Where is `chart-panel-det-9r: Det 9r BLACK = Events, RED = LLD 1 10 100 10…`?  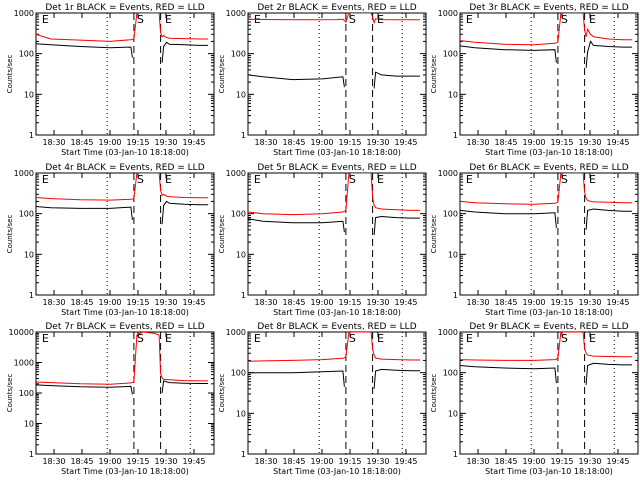 chart-panel-det-9r: Det 9r BLACK = Events, RED = LLD 1 10 100 10… is located at coordinates (534, 399).